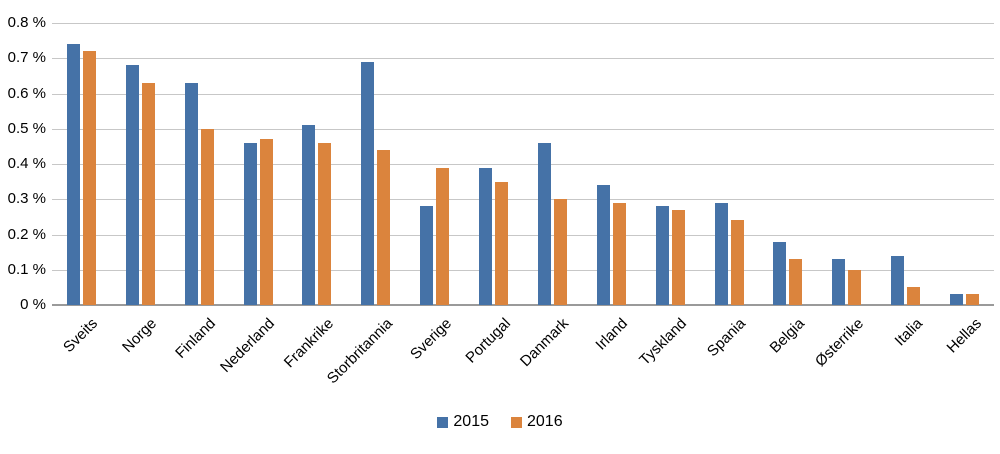 The image size is (1000, 454). I want to click on bar-2015-hellas, so click(956, 299).